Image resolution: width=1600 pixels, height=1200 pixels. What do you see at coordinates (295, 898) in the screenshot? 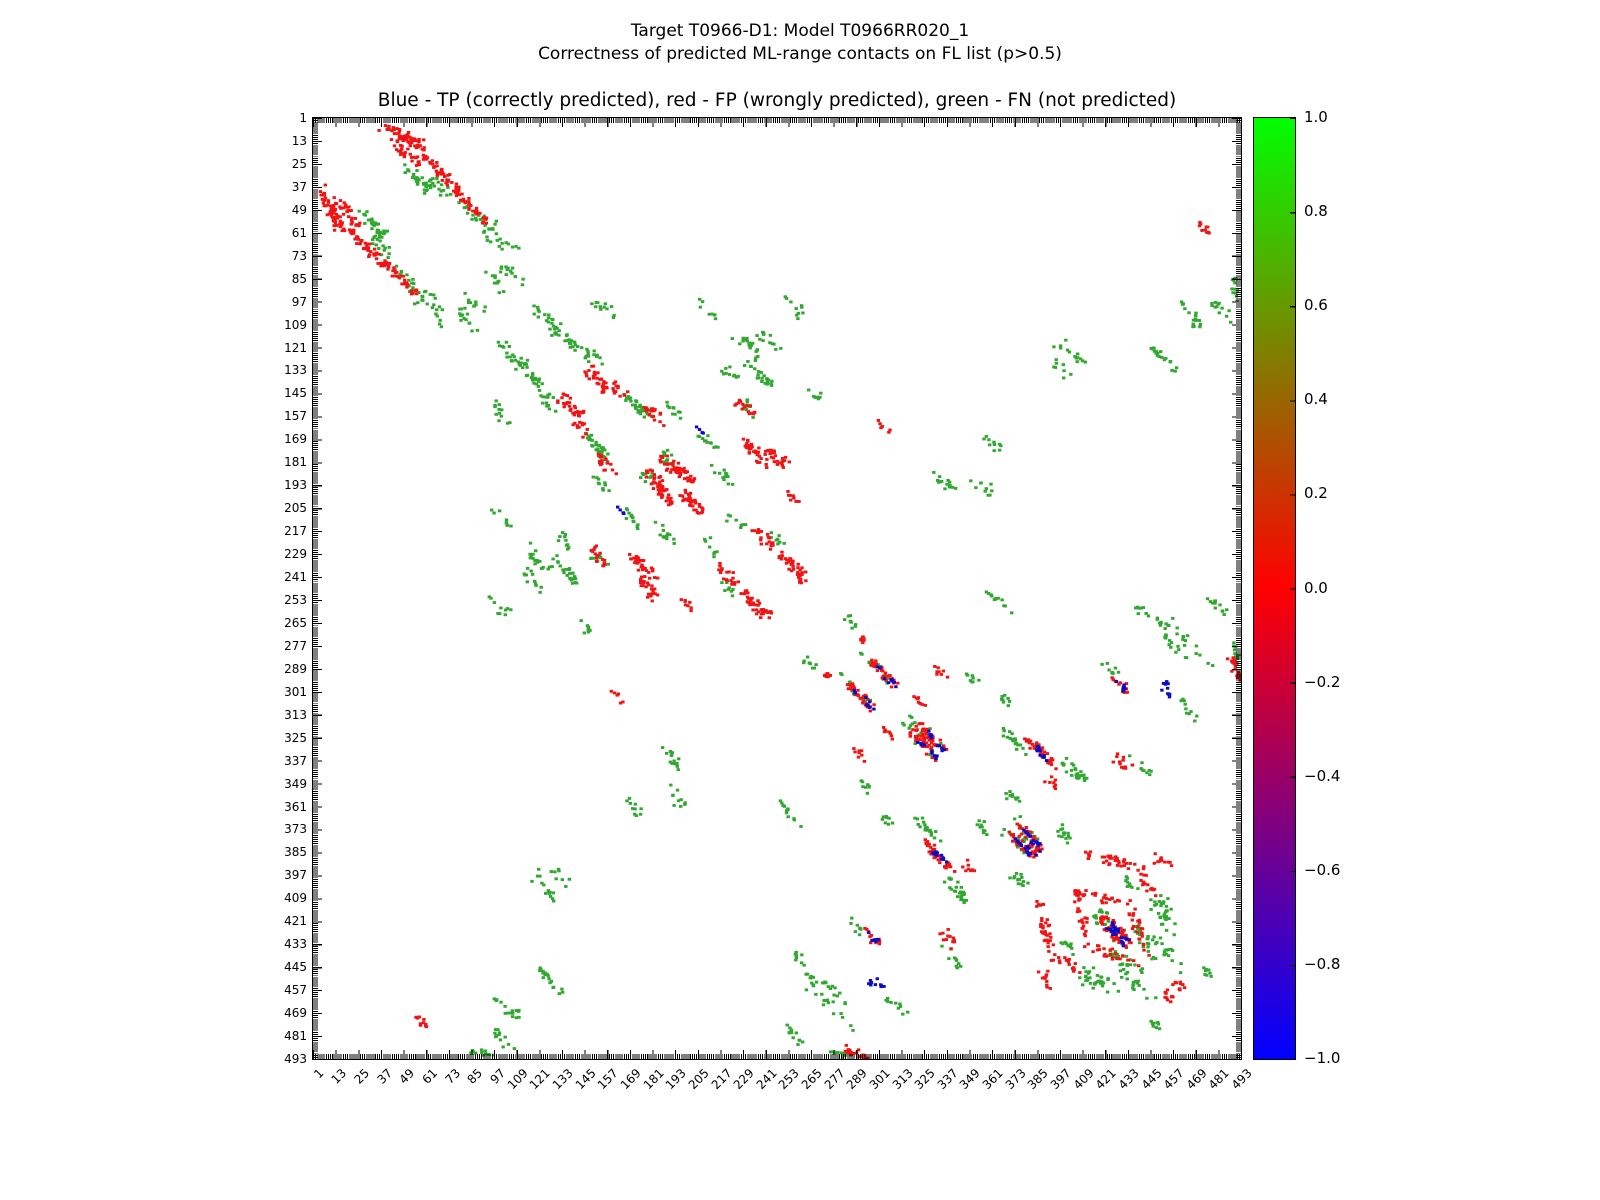
I see `y-tick-label: 409` at bounding box center [295, 898].